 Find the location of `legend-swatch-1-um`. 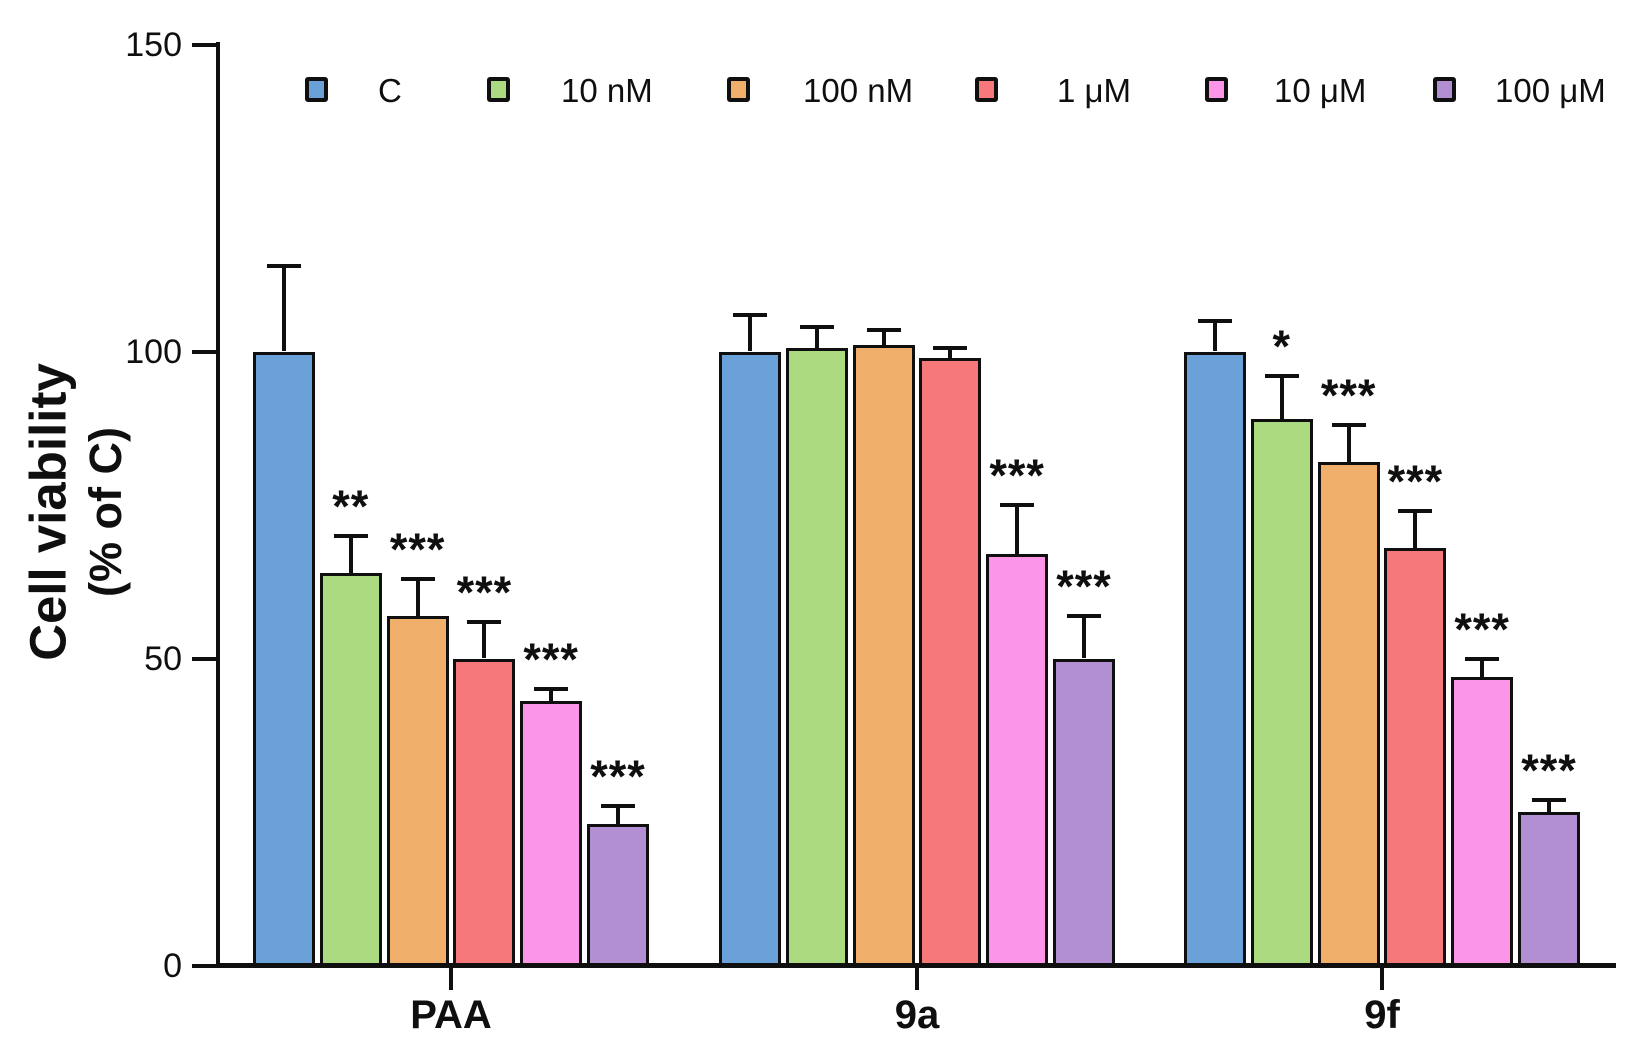

legend-swatch-1-um is located at coordinates (986, 89).